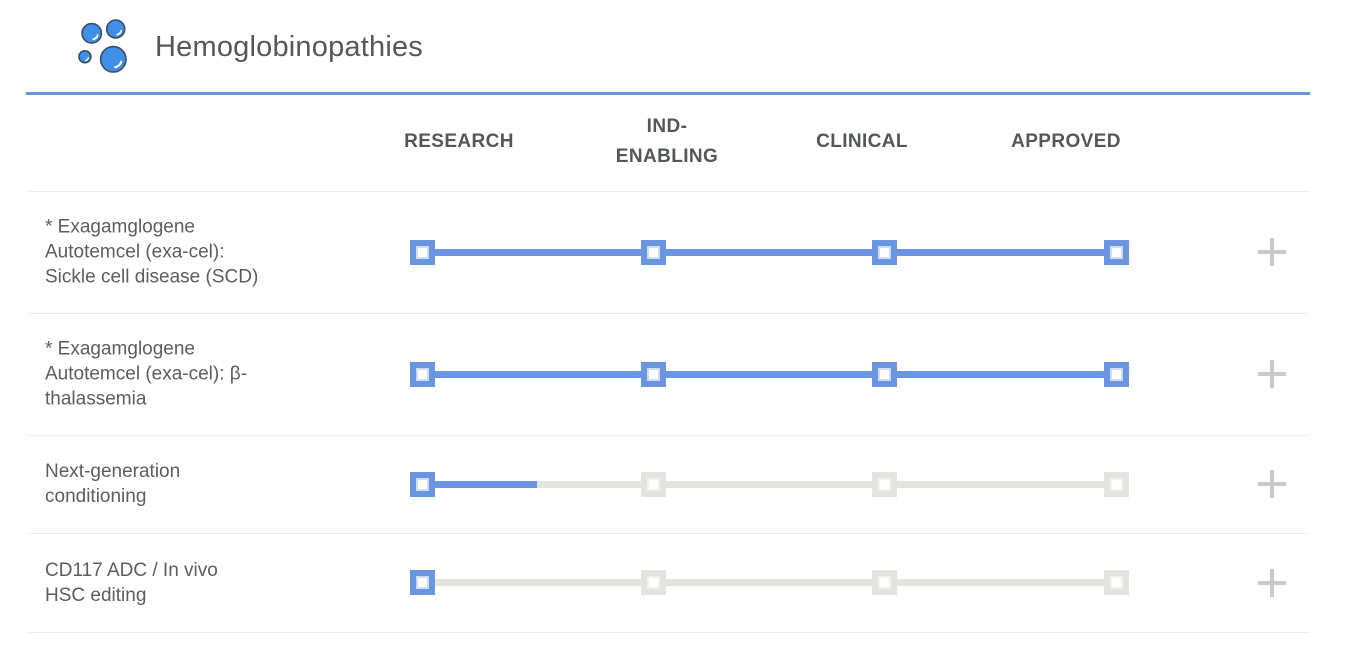 This screenshot has height=656, width=1356. Describe the element at coordinates (668, 93) in the screenshot. I see `header-accent-rule` at that location.